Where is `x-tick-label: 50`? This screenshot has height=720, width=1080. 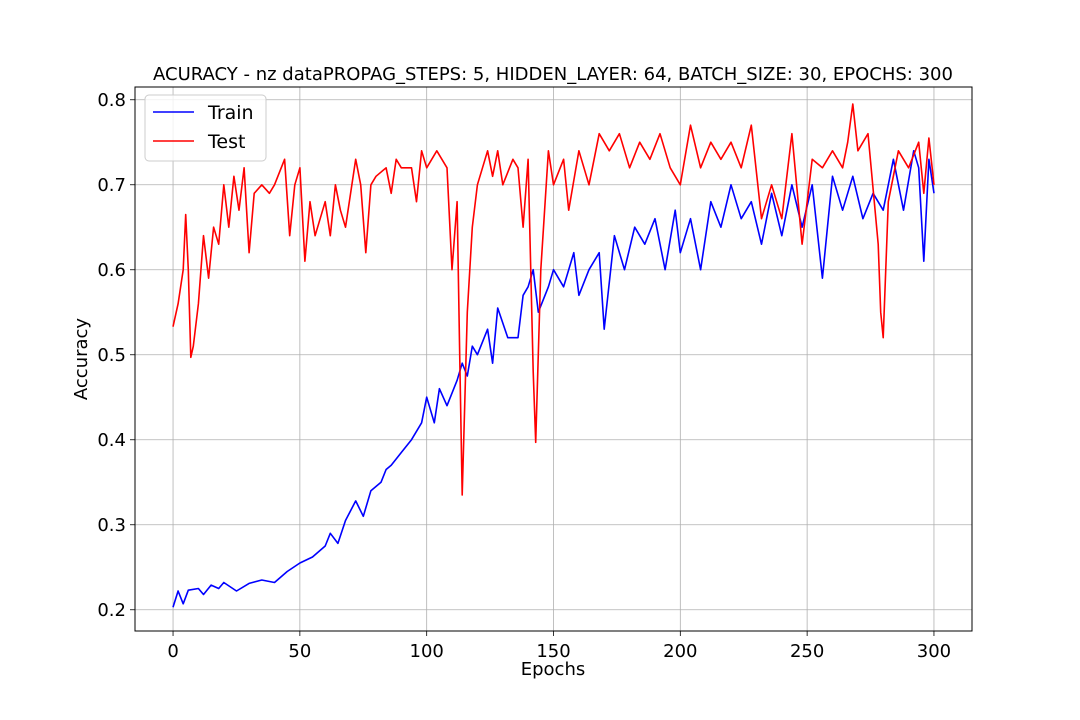 x-tick-label: 50 is located at coordinates (299, 651).